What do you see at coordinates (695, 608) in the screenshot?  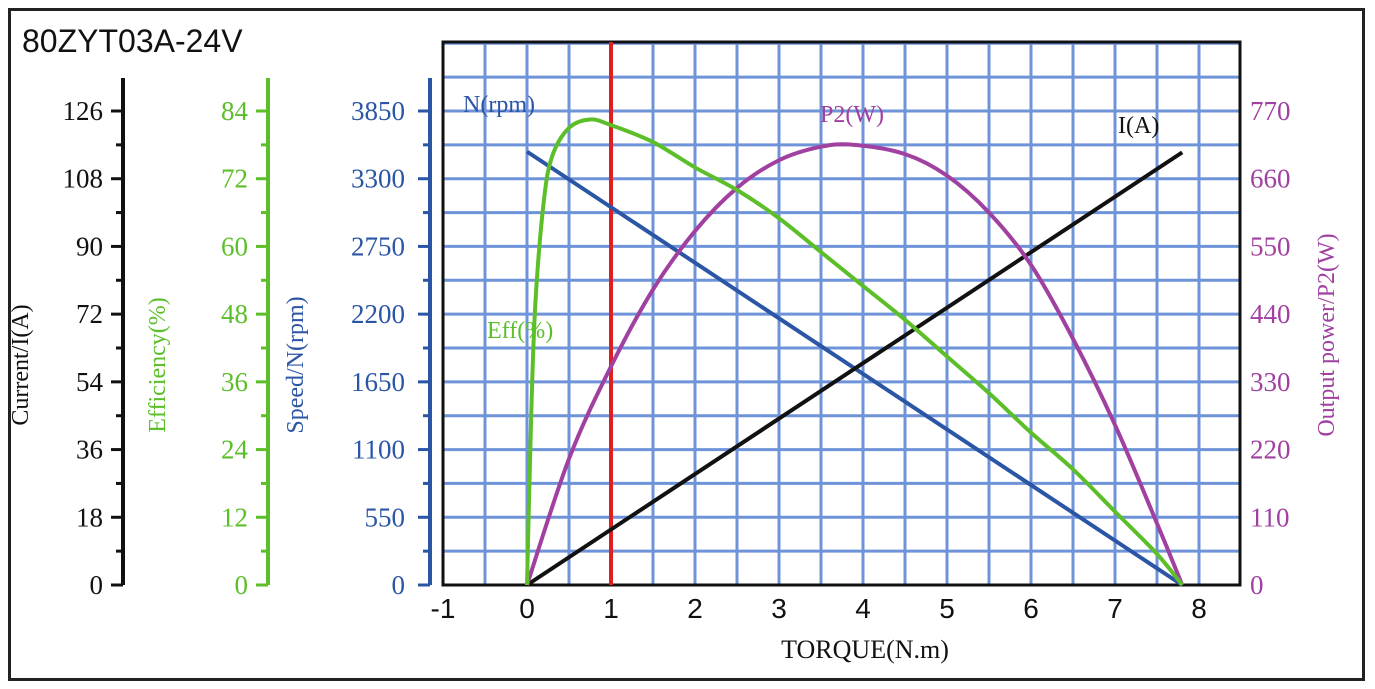 I see `x-tick-label: 2` at bounding box center [695, 608].